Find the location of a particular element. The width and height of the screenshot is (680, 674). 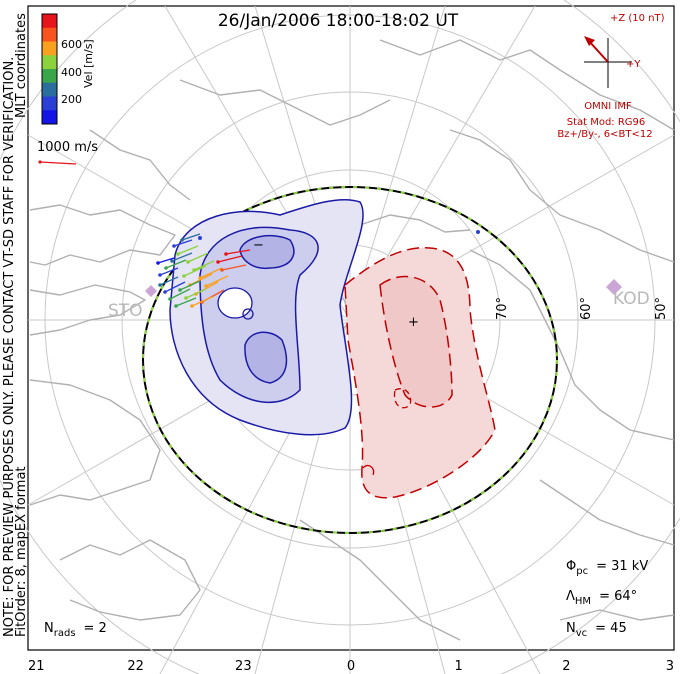

fit-order-note: FitOrder: 8, mapEX format is located at coordinates (21, 551).